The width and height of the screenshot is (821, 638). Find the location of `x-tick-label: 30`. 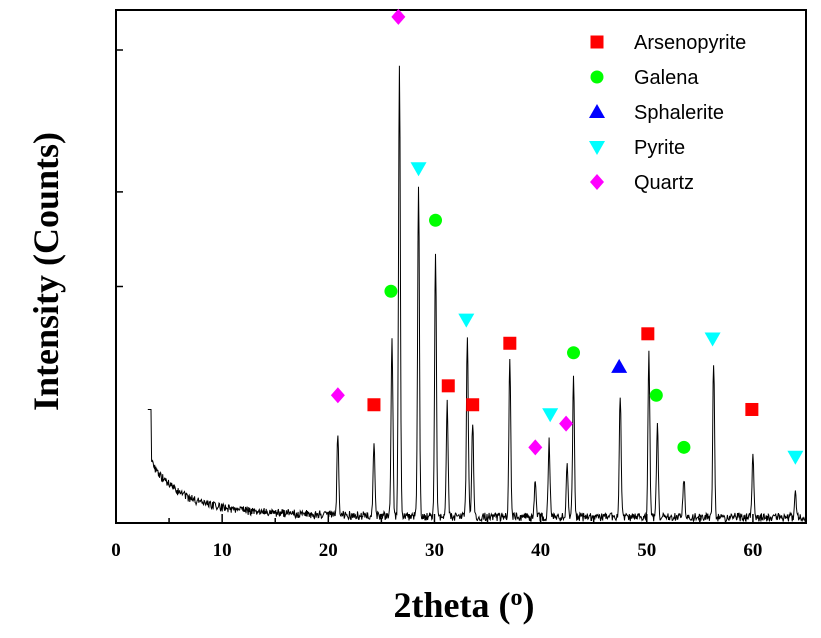

x-tick-label: 30 is located at coordinates (434, 550).